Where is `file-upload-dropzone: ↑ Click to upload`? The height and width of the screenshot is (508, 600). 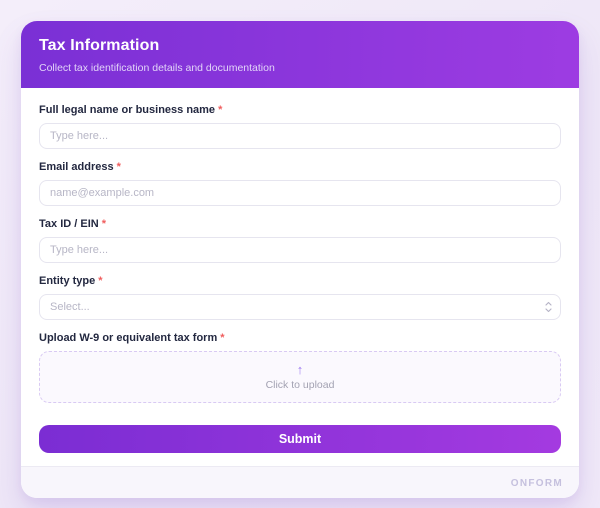 file-upload-dropzone: ↑ Click to upload is located at coordinates (300, 377).